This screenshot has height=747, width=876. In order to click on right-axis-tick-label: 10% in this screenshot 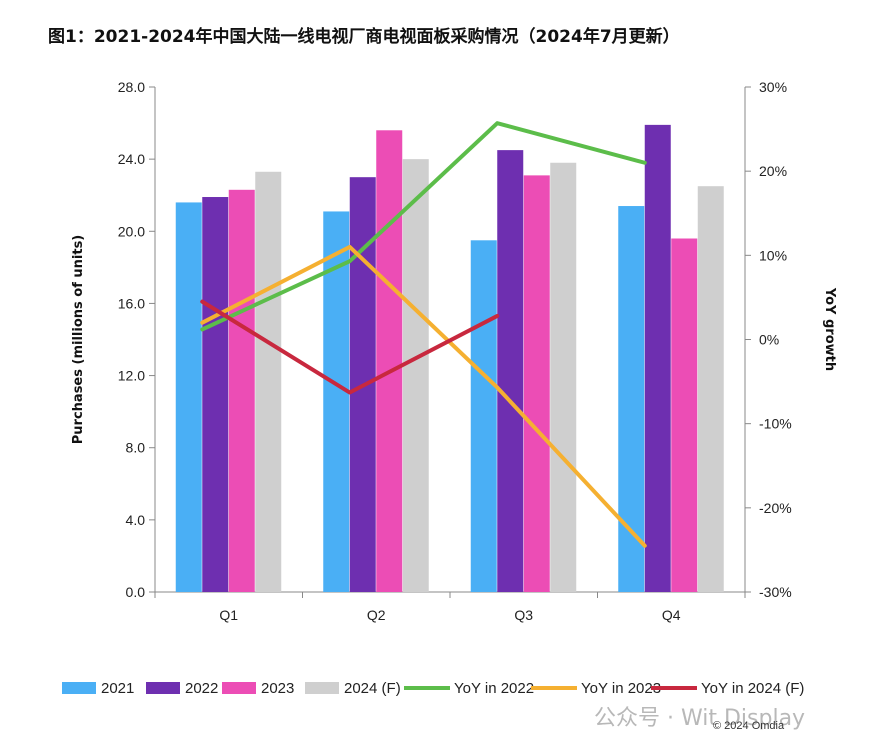, I will do `click(773, 255)`.